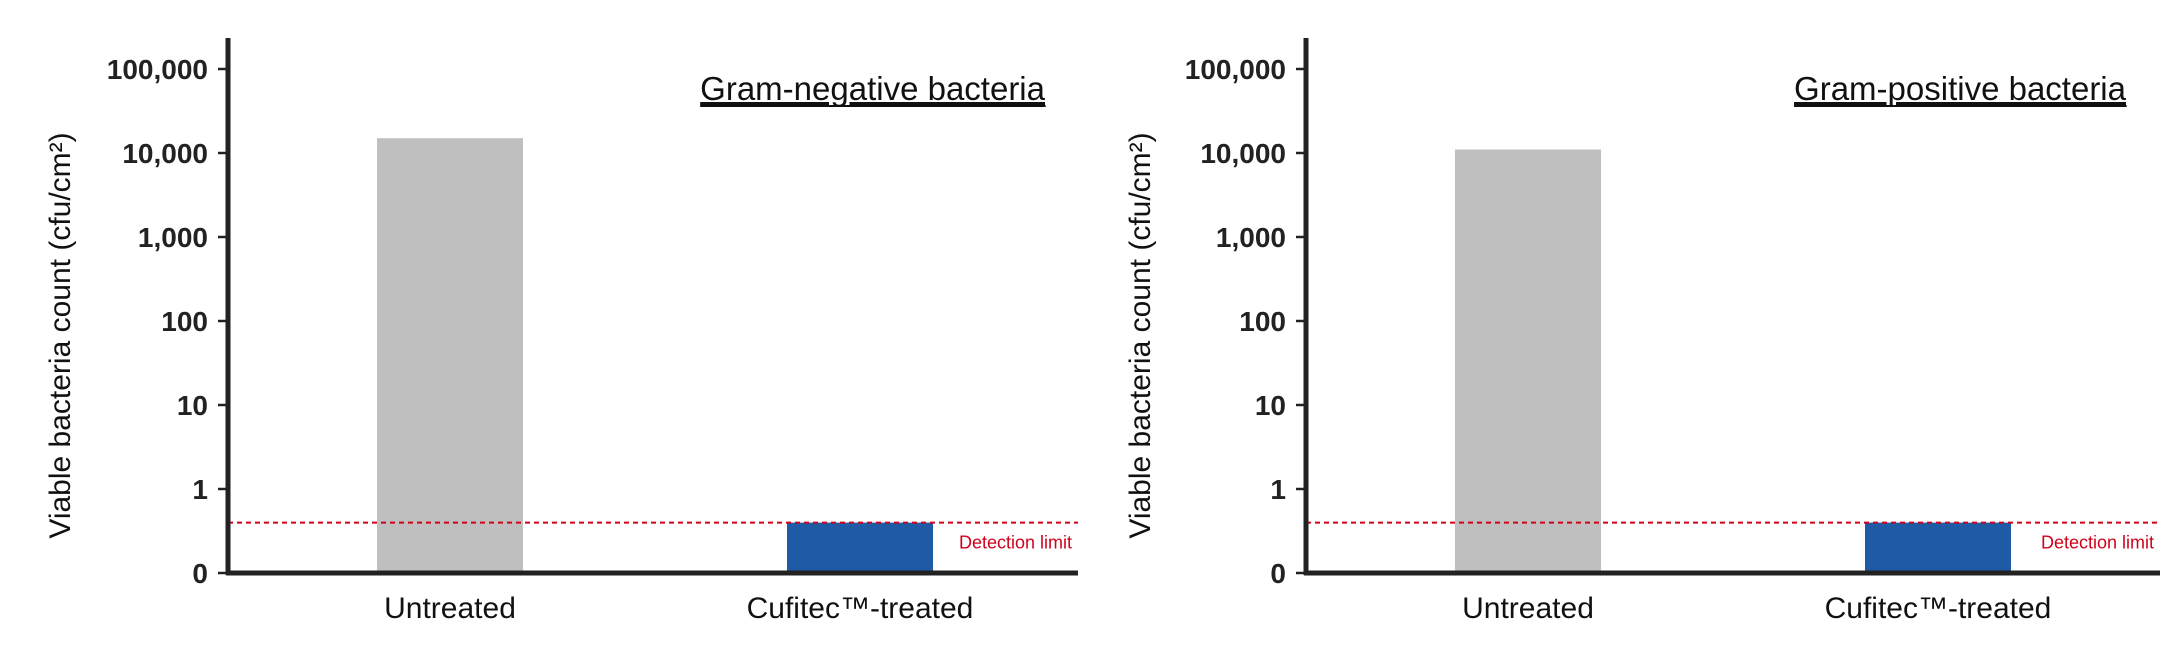  I want to click on chart-title: Gram-positive bacteria, so click(1960, 88).